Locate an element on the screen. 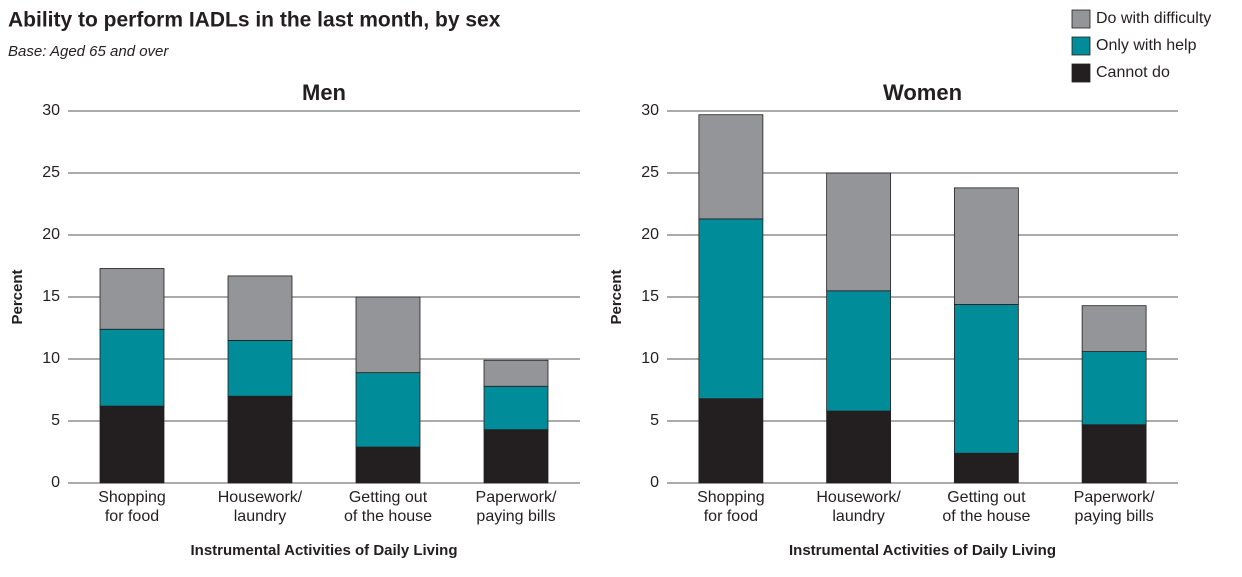 Image resolution: width=1242 pixels, height=577 pixels. legend-label: Cannot do is located at coordinates (1133, 72).